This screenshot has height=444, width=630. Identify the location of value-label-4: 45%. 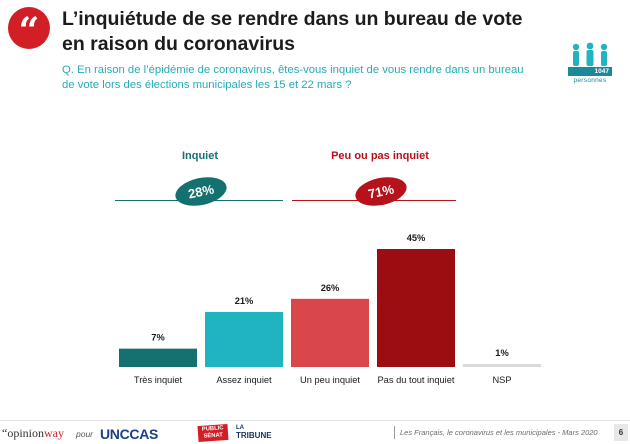
(416, 238).